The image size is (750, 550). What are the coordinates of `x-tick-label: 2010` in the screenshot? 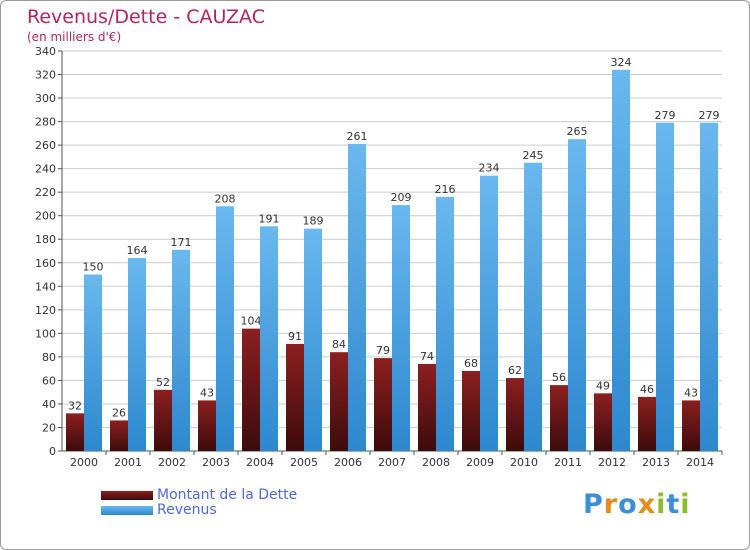 It's located at (524, 462).